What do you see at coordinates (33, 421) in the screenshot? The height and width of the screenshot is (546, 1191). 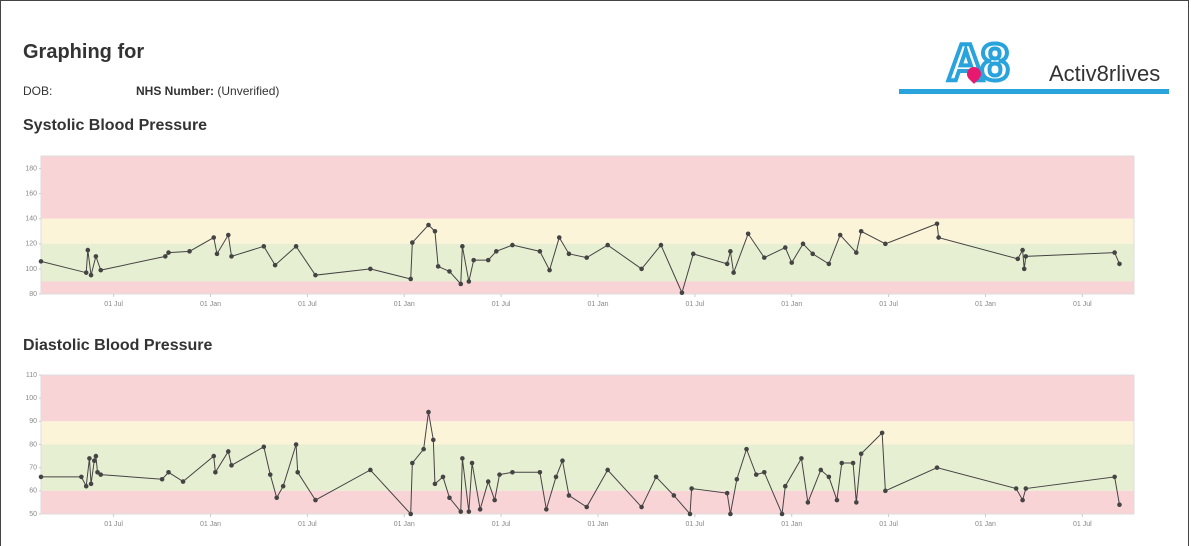 I see `y-tick-label: 90` at bounding box center [33, 421].